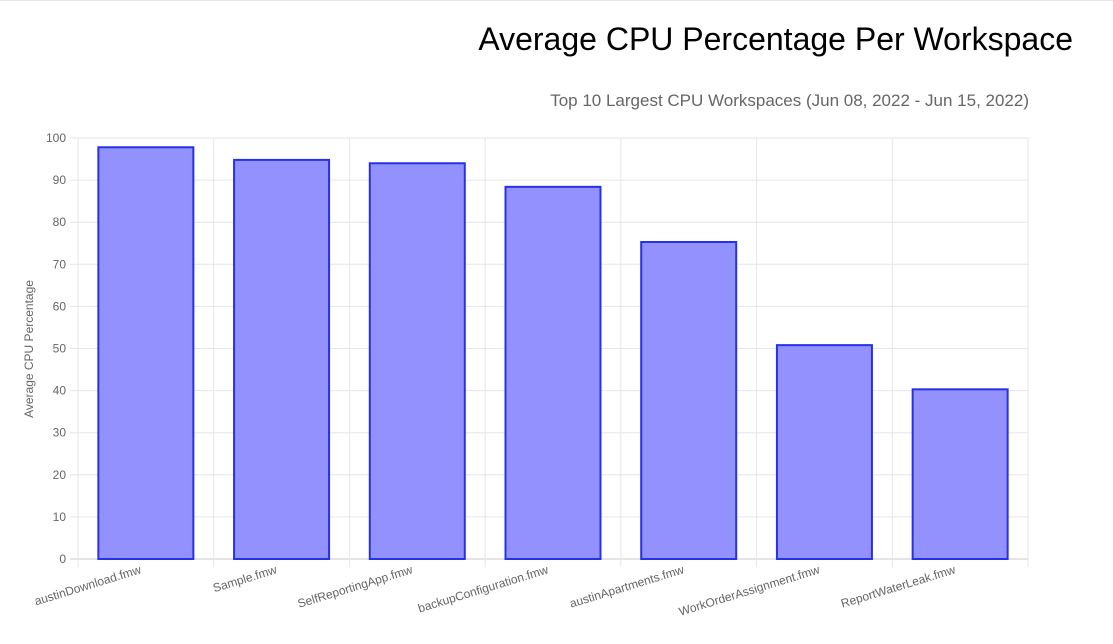  What do you see at coordinates (60, 391) in the screenshot?
I see `y-tick-label: 40` at bounding box center [60, 391].